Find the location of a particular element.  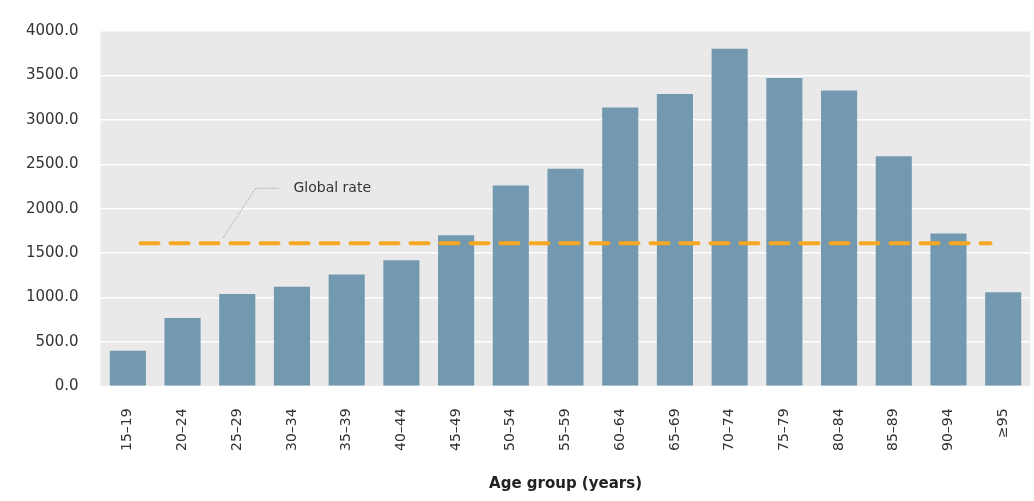

x-tick-label: 85–89 is located at coordinates (892, 430).